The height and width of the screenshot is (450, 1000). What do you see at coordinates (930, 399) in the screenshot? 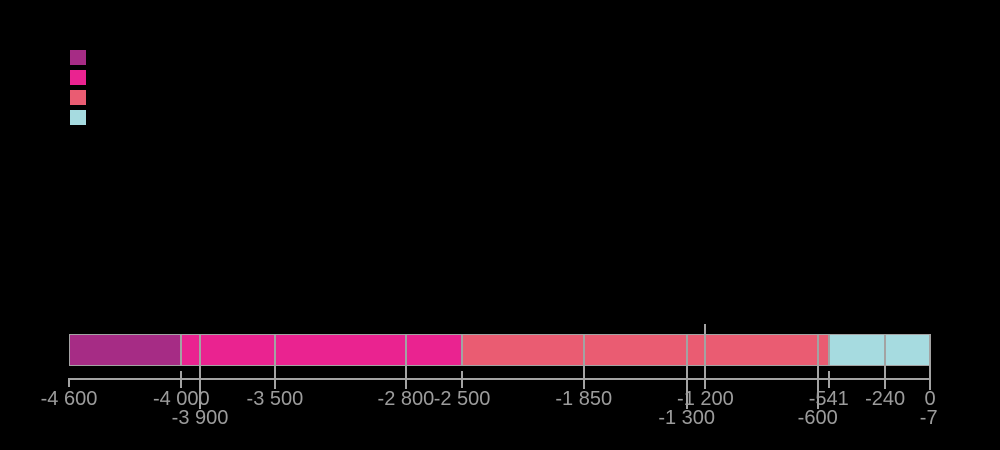
I see `tick-label-0: 0` at bounding box center [930, 399].